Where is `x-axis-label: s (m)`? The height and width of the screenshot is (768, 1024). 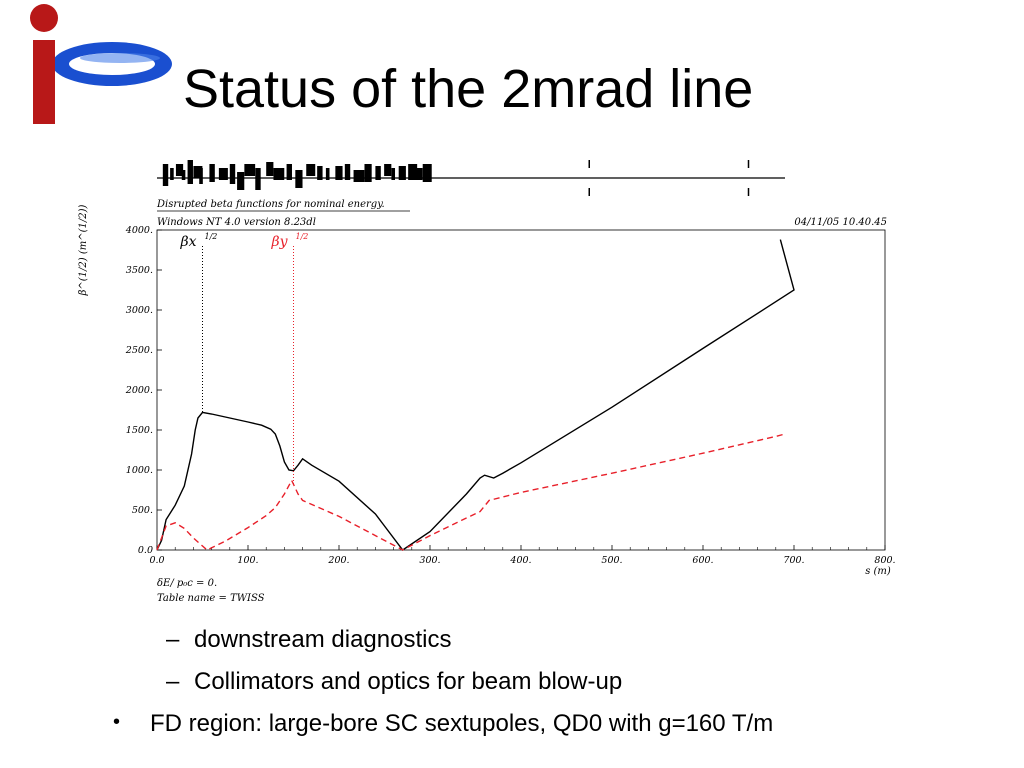
x-axis-label: s (m) is located at coordinates (878, 571).